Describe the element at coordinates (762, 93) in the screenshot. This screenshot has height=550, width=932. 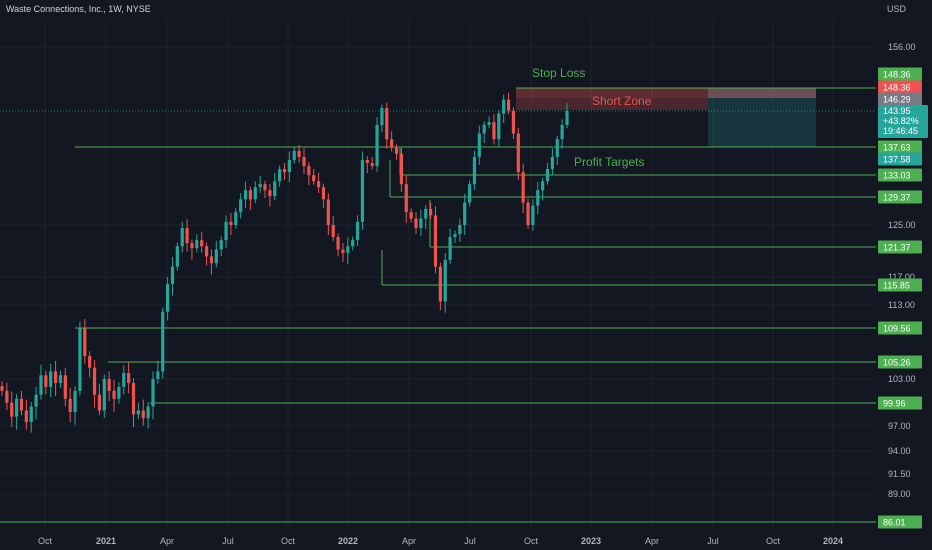
I see `short-risk-box` at that location.